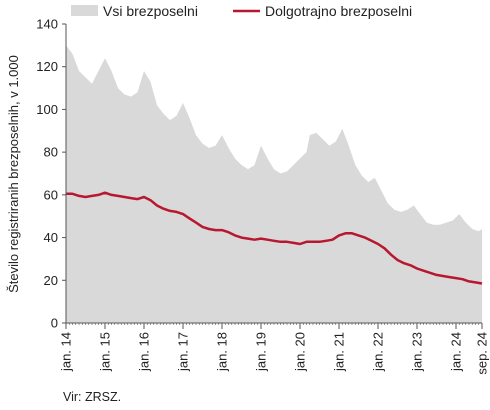 The height and width of the screenshot is (410, 490). Describe the element at coordinates (222, 352) in the screenshot. I see `x-tick-label: jan. 18` at that location.